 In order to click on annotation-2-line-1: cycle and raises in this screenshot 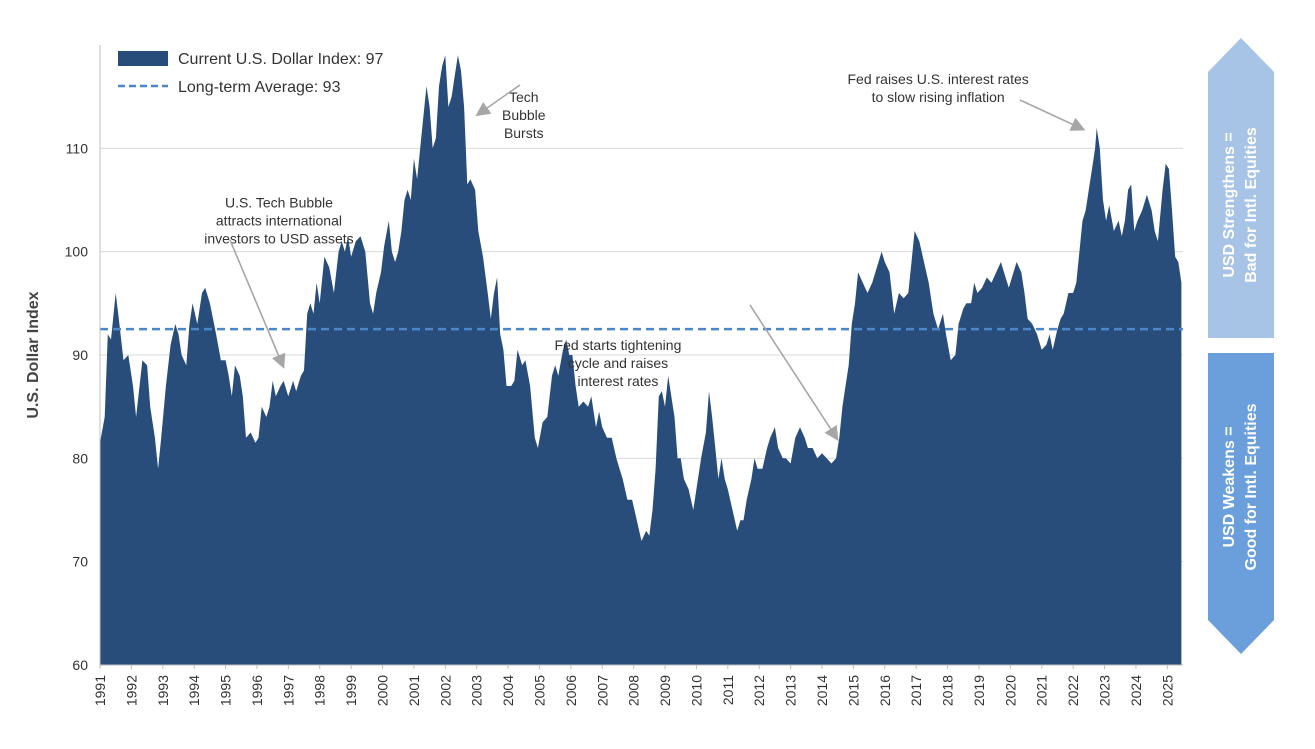, I will do `click(618, 363)`.